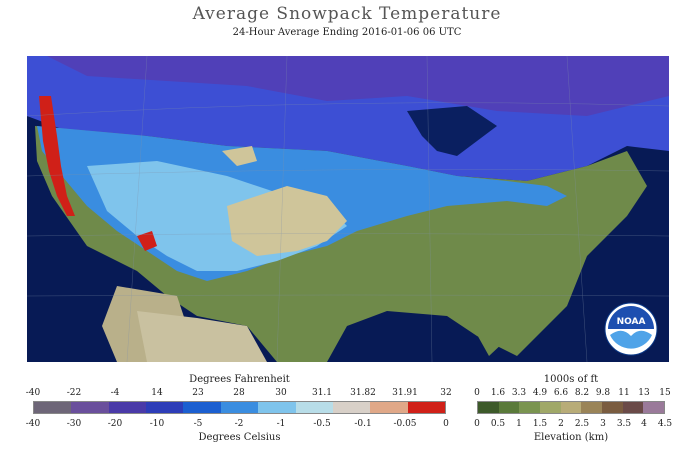 This screenshot has width=694, height=459. What do you see at coordinates (624, 424) in the screenshot?
I see `km-tick: 3.5` at bounding box center [624, 424].